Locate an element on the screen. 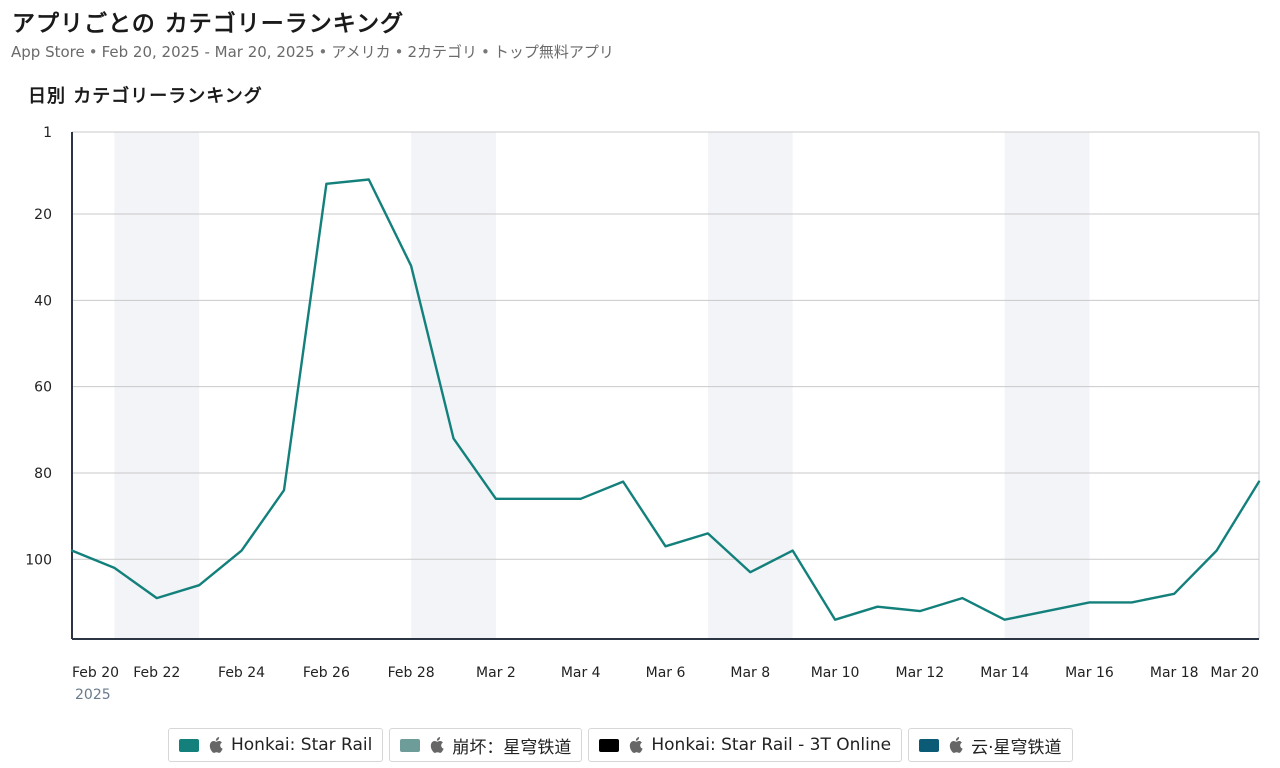  legend-item-cloud-star-rail: 云·星穹铁道 is located at coordinates (990, 745).